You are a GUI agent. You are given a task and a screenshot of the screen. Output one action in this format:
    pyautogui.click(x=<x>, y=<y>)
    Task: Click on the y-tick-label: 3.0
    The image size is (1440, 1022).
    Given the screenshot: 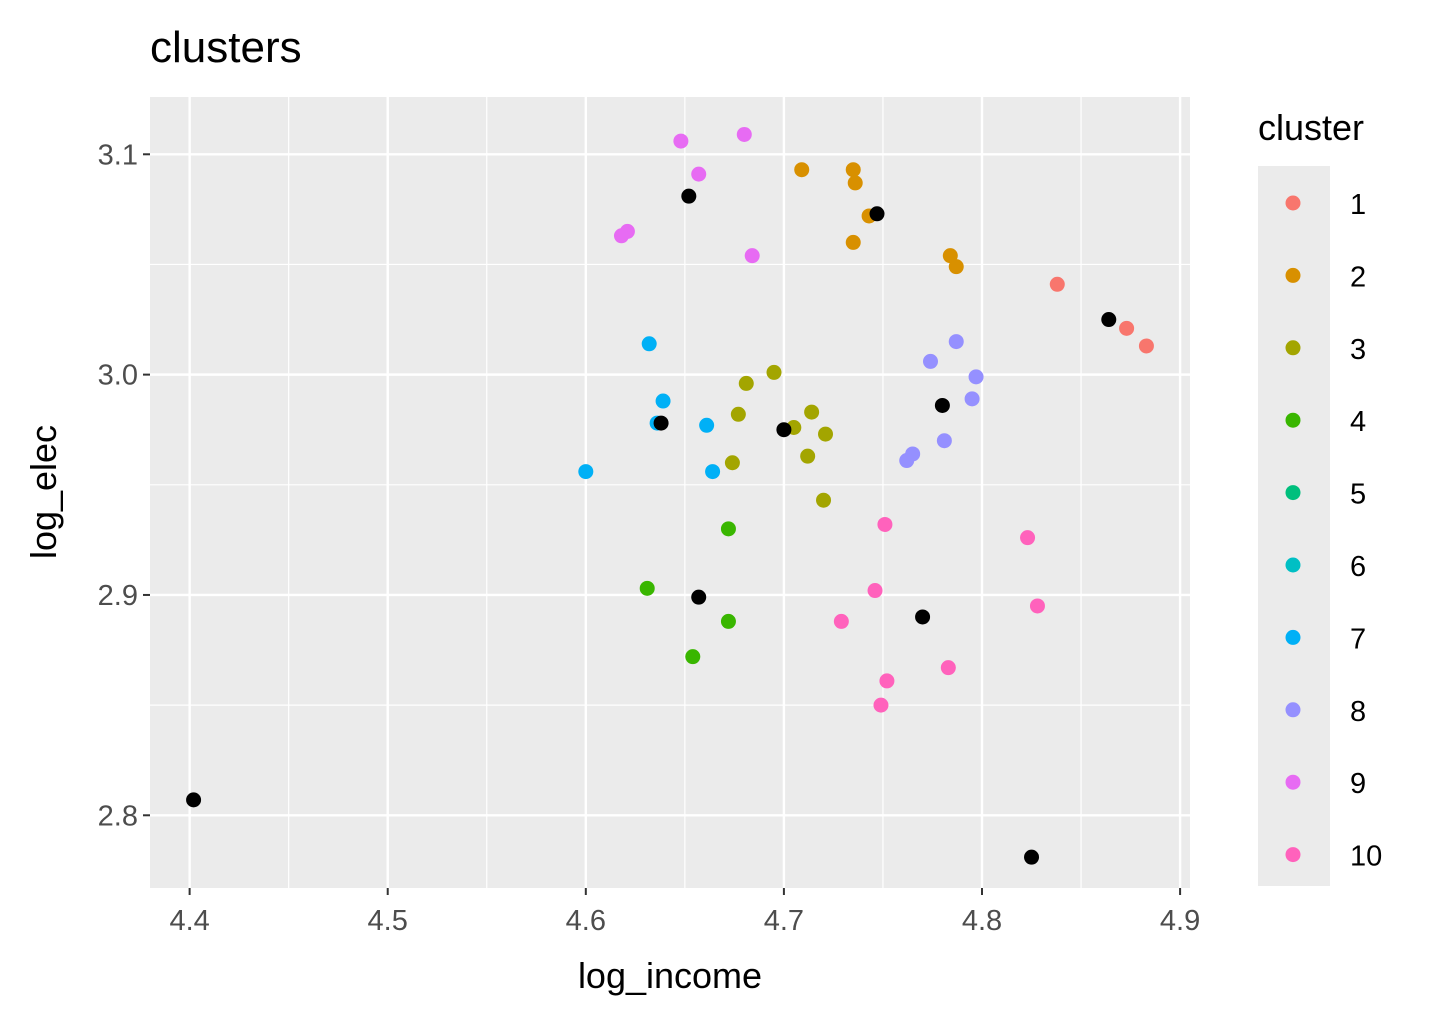 What is the action you would take?
    pyautogui.click(x=118, y=376)
    